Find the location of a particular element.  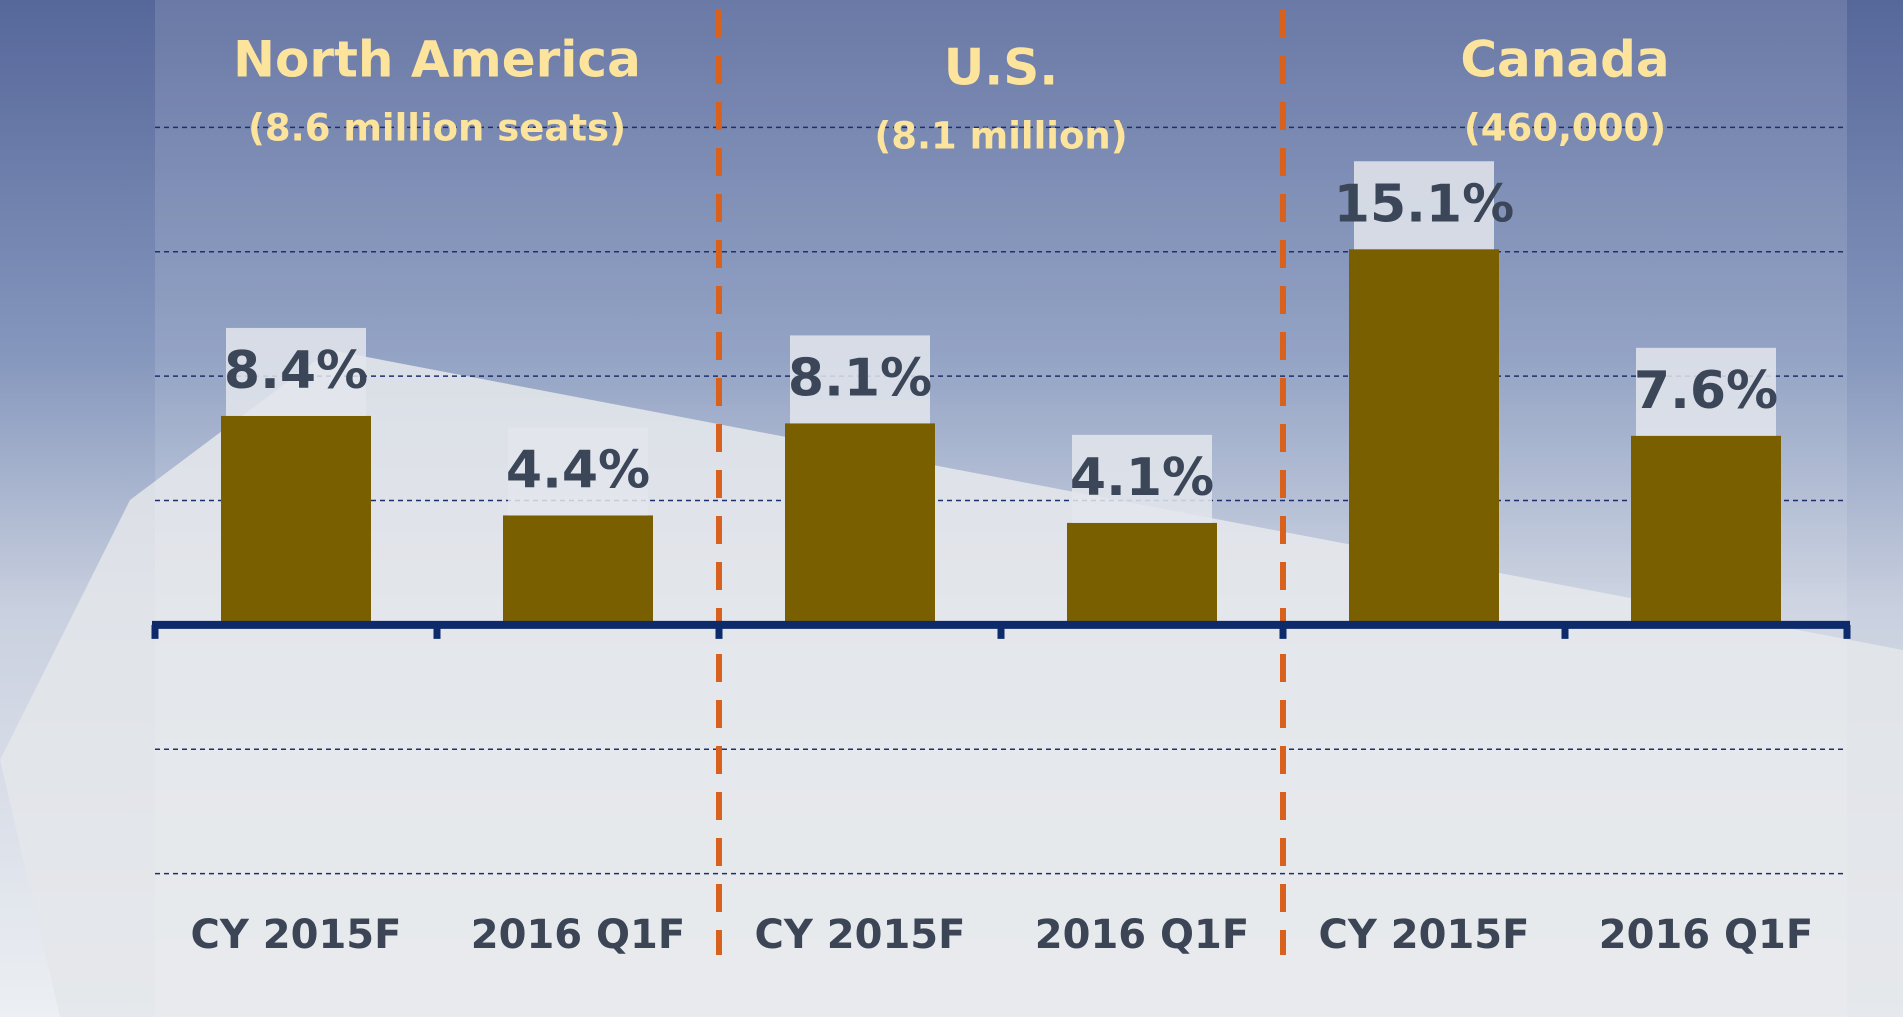

value-label: 8.1% is located at coordinates (860, 378).